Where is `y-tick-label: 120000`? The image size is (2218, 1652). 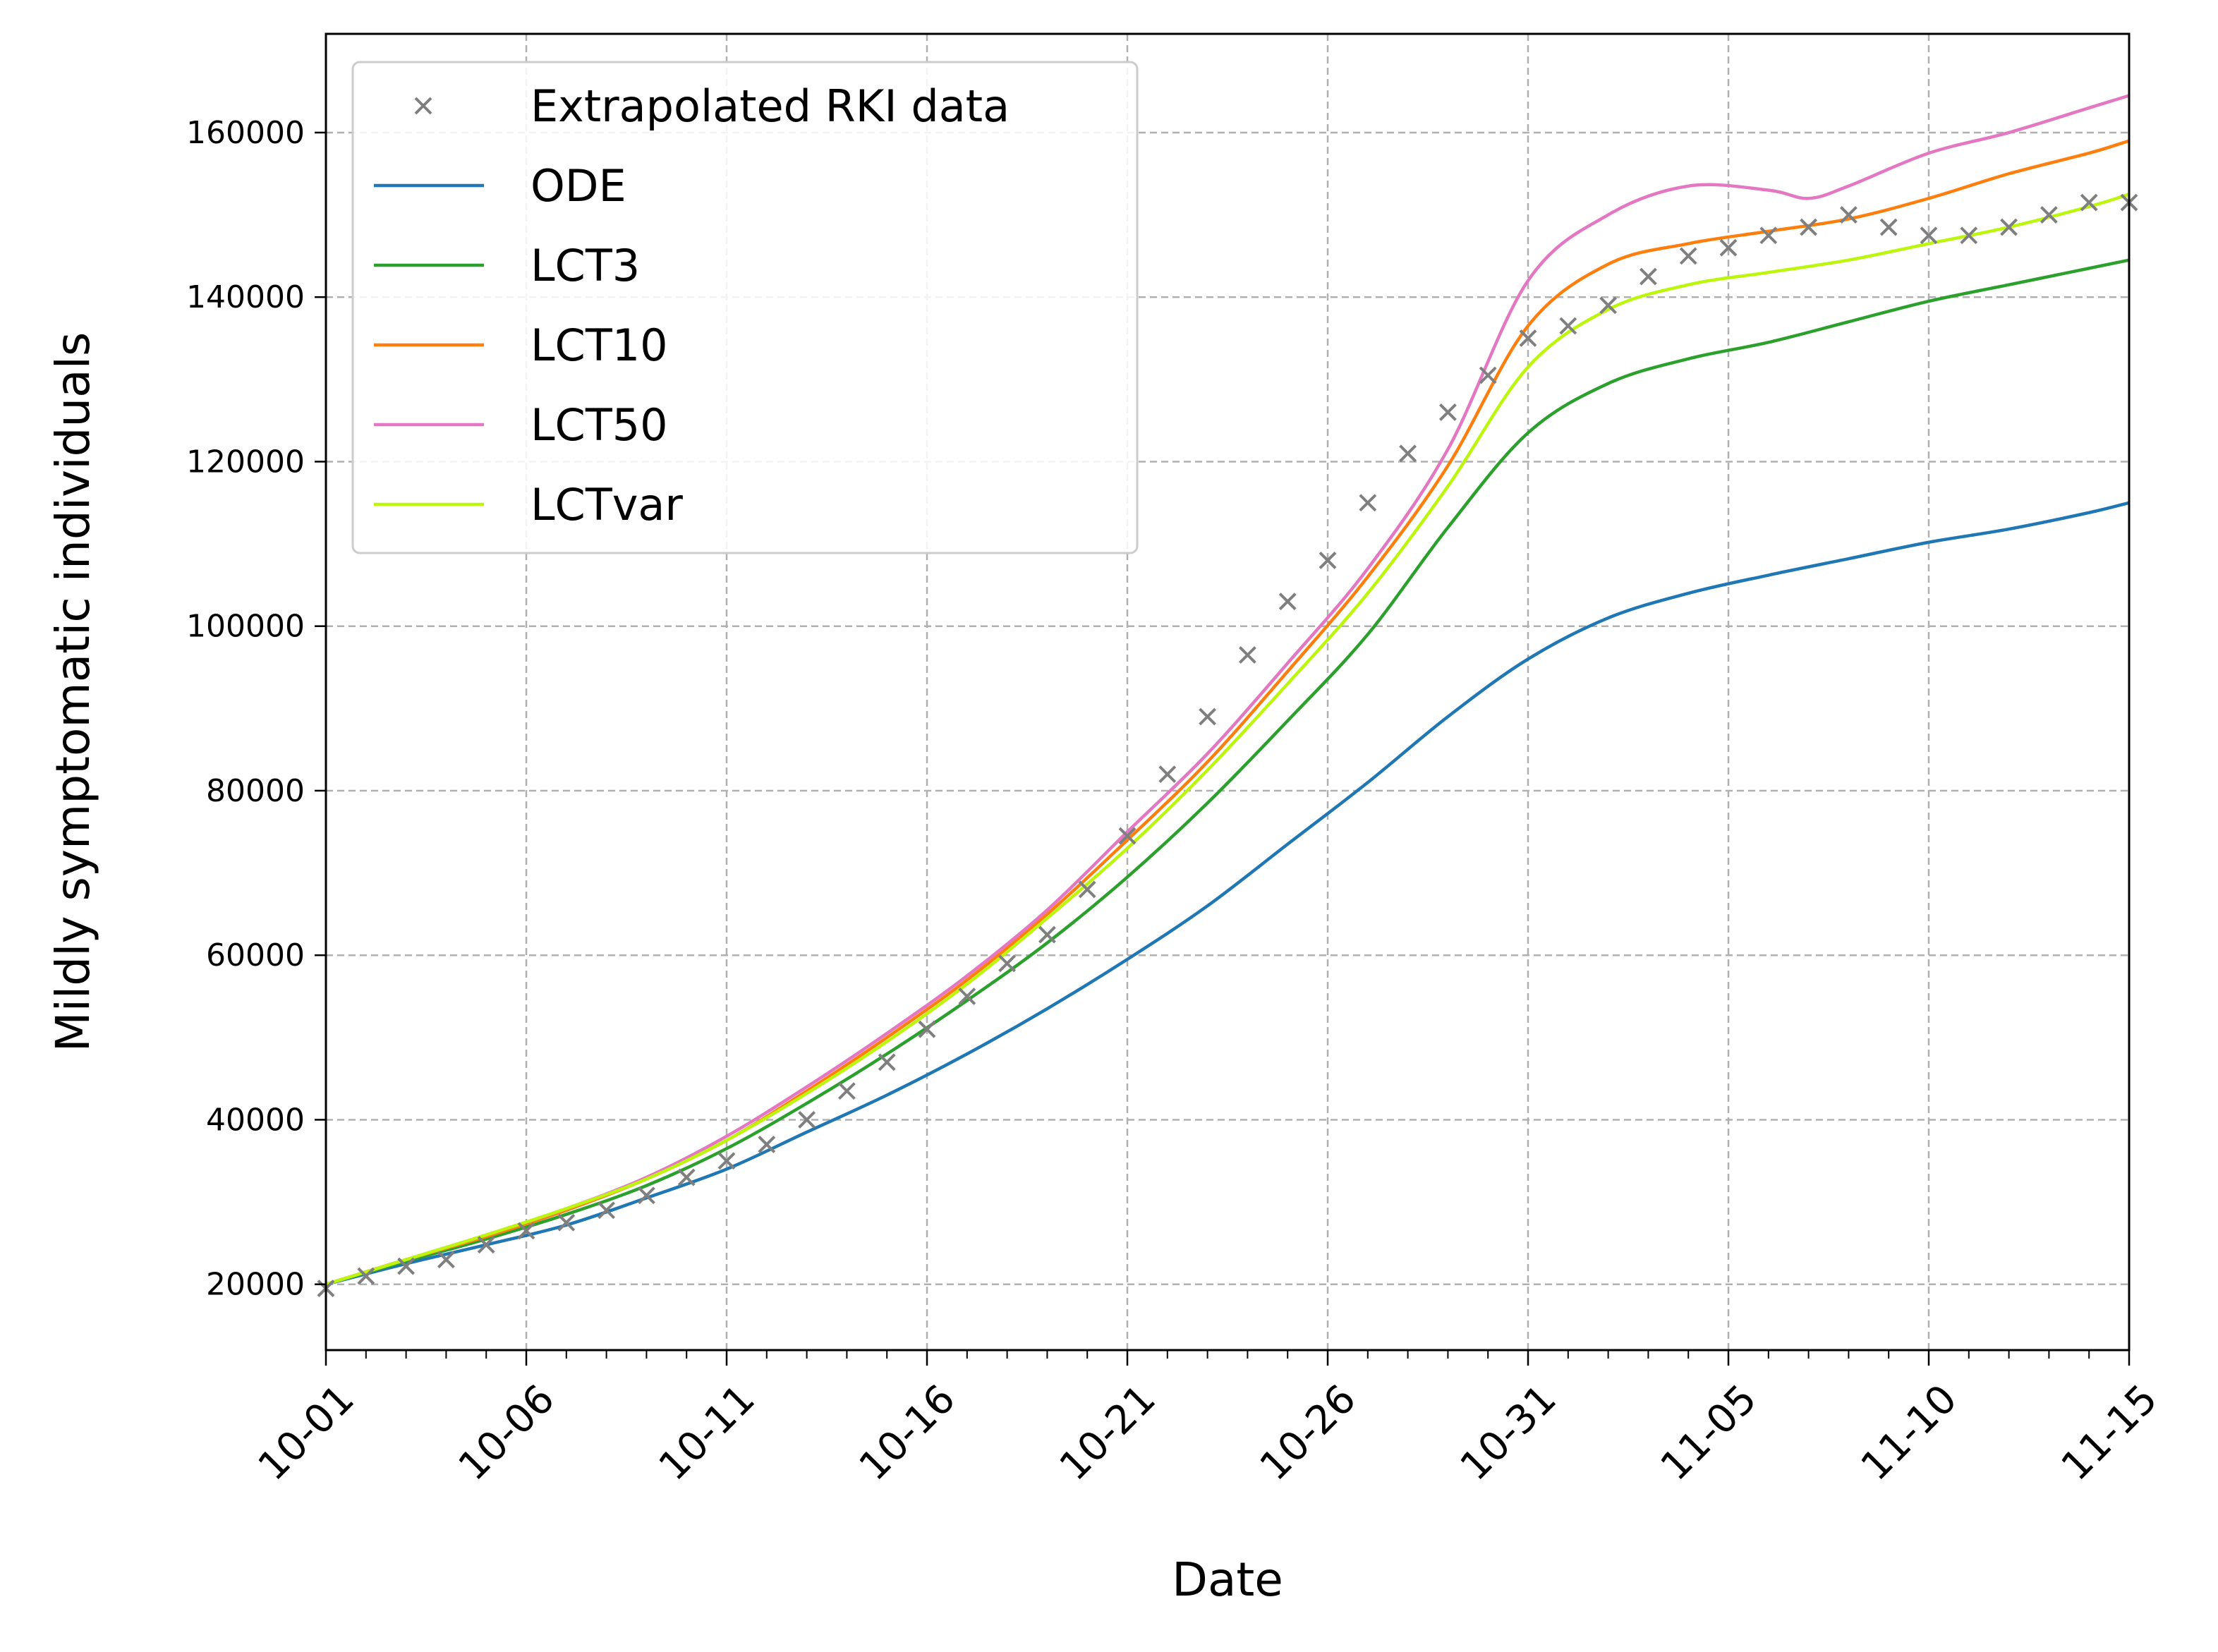 y-tick-label: 120000 is located at coordinates (246, 462).